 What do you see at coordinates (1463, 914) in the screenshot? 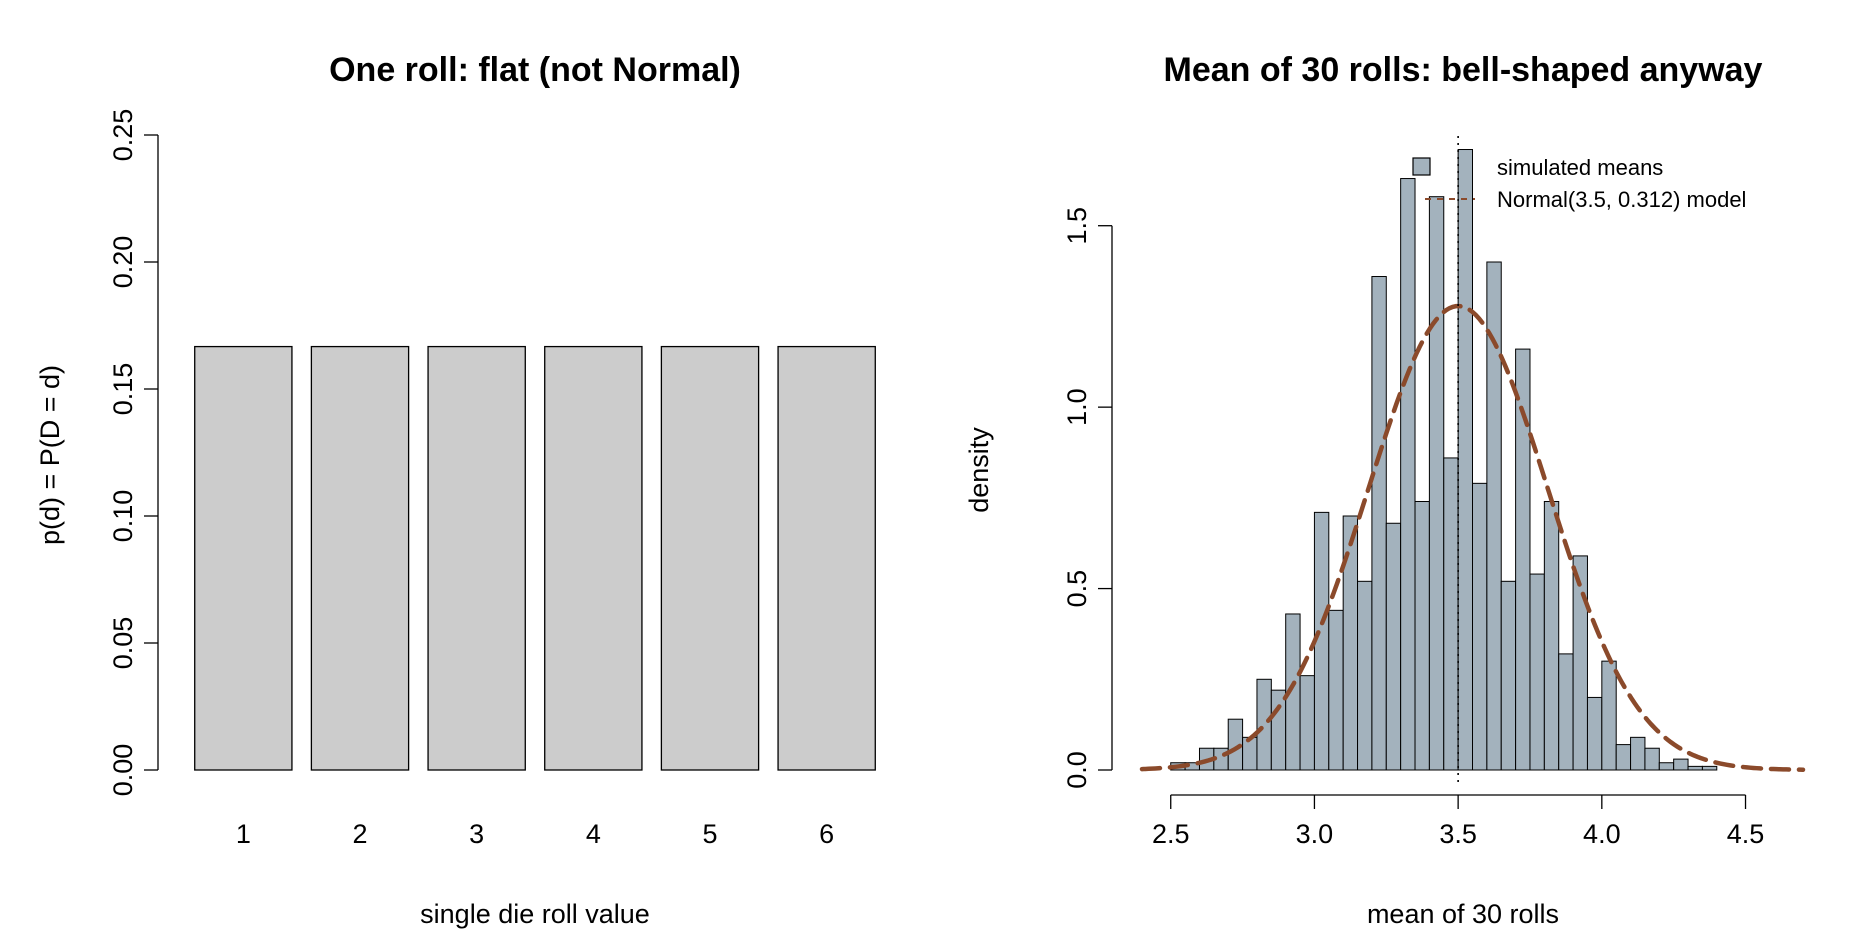
I see `right-x-axis-label: mean of 30 rolls` at bounding box center [1463, 914].